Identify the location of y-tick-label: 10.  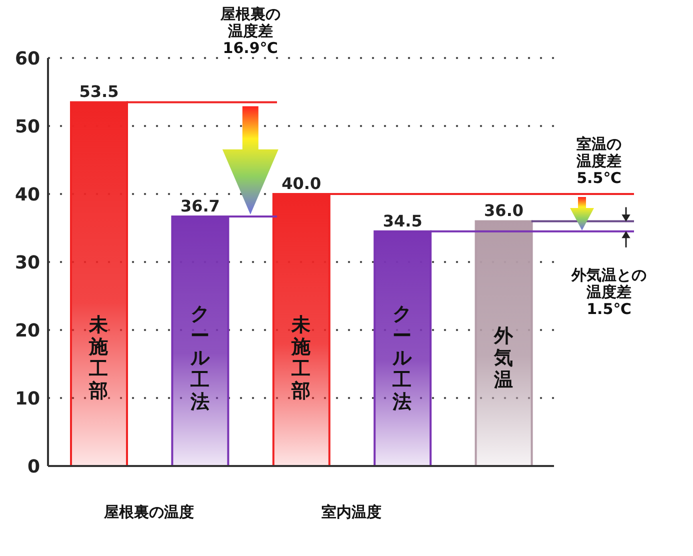
(27, 399).